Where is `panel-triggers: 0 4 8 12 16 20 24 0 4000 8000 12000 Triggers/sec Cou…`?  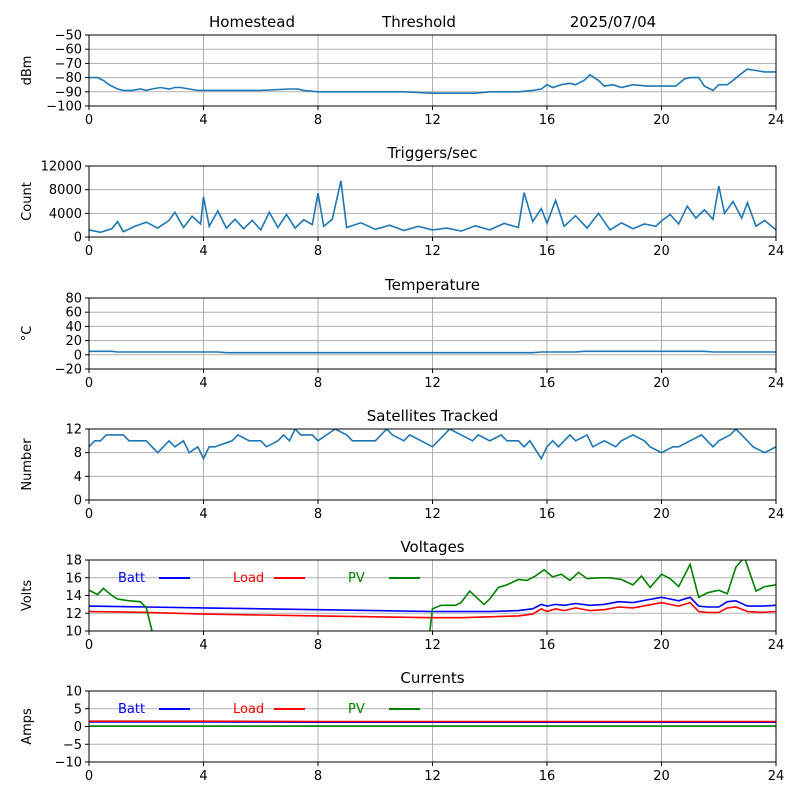 panel-triggers: 0 4 8 12 16 20 24 0 4000 8000 12000 Triggers/sec Cou… is located at coordinates (402, 201).